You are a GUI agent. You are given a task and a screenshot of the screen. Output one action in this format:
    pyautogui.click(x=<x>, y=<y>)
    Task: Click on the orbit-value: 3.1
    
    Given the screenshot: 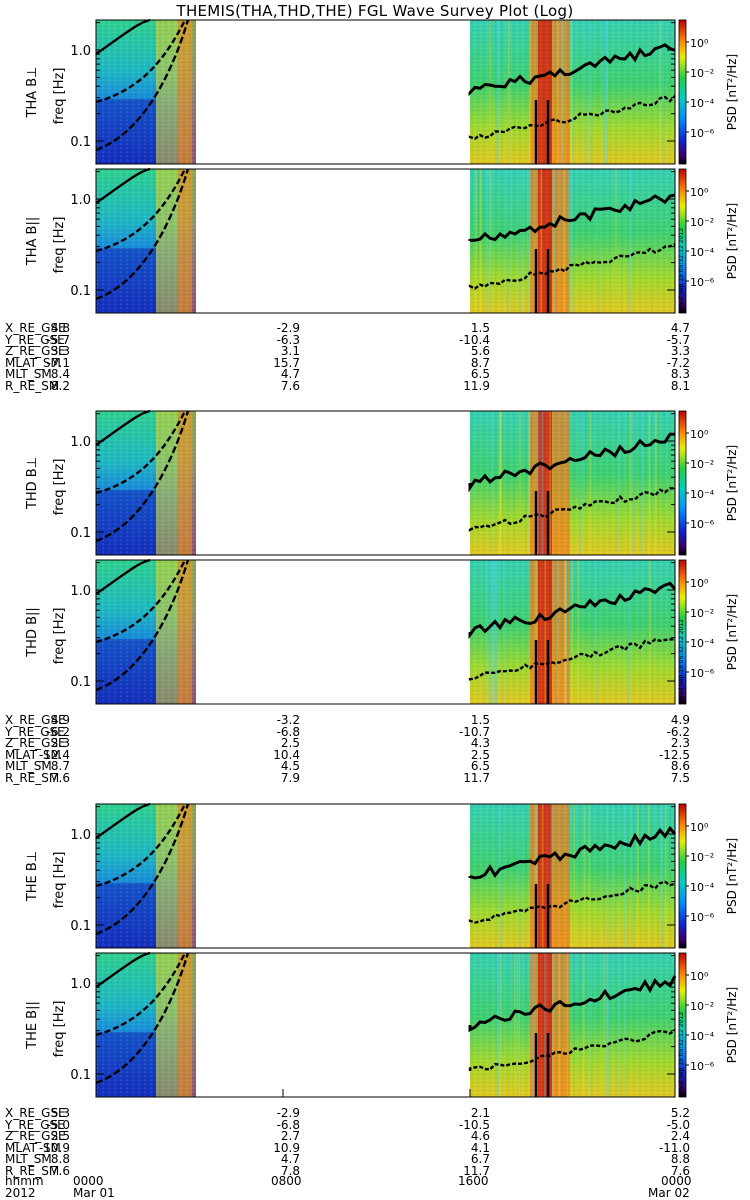 What is the action you would take?
    pyautogui.click(x=290, y=351)
    